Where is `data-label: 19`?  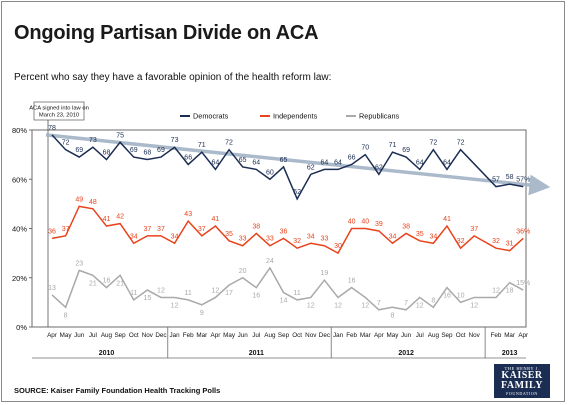
data-label: 19 is located at coordinates (325, 273).